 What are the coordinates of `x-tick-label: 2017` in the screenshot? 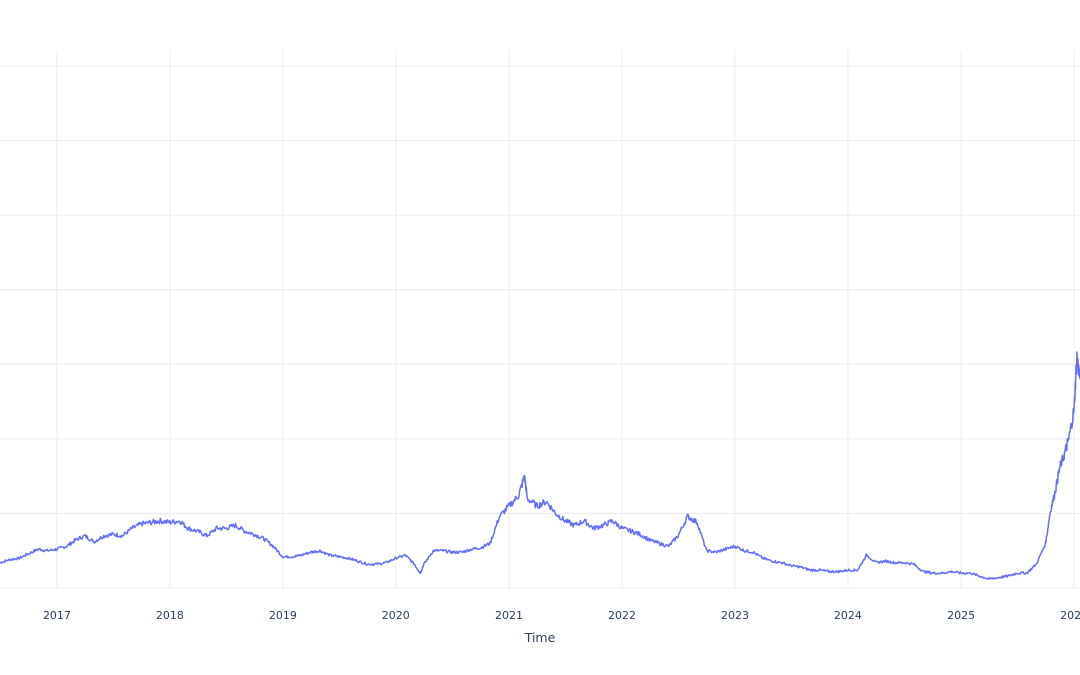 It's located at (57, 615).